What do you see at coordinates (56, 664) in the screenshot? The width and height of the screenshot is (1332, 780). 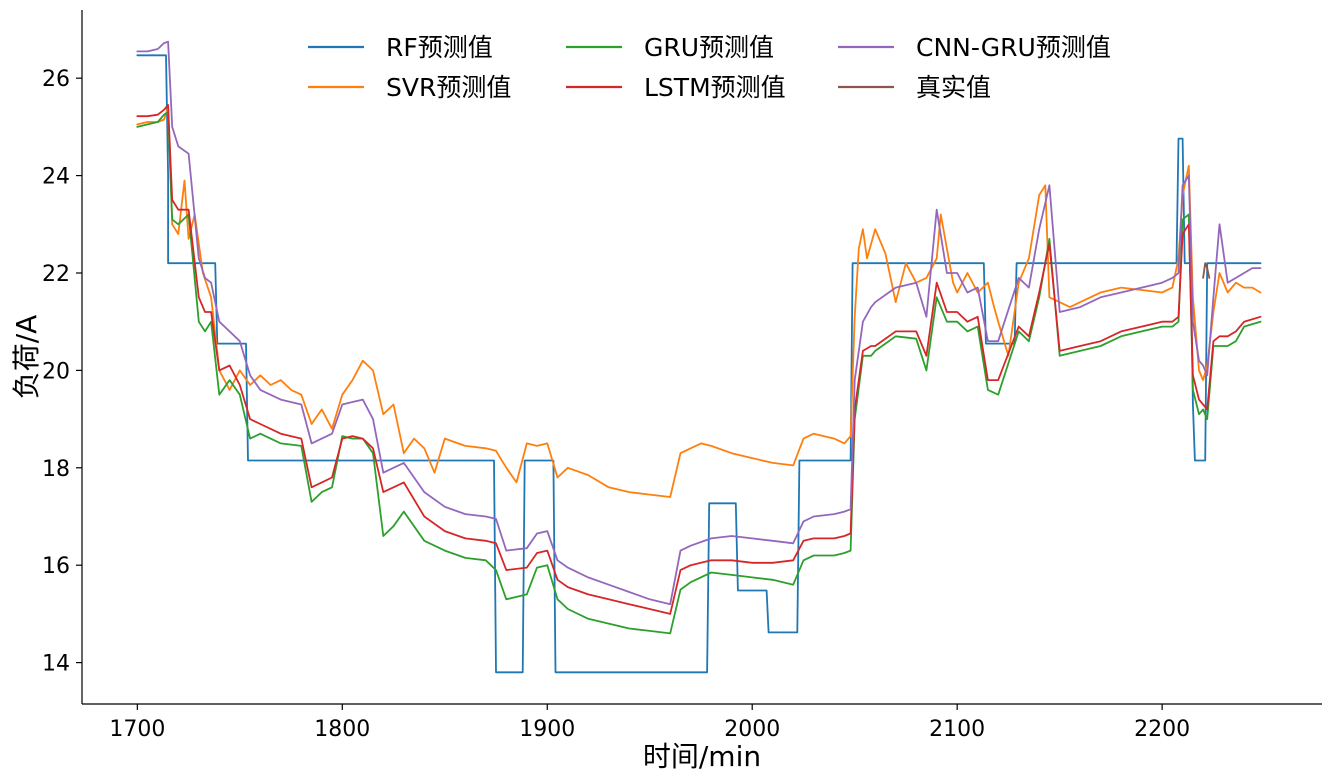 I see `y-tick-label: 14` at bounding box center [56, 664].